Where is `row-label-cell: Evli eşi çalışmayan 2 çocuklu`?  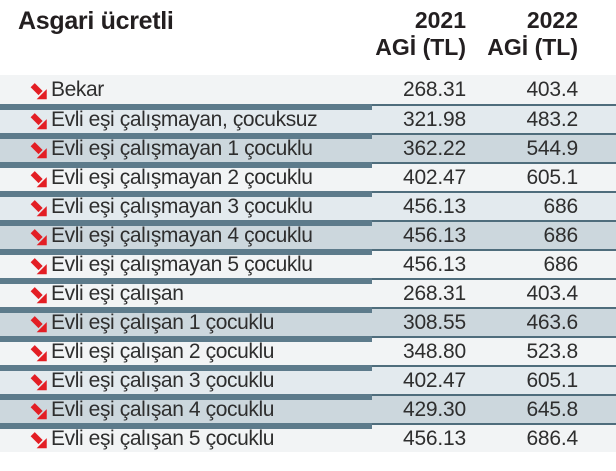 row-label-cell: Evli eşi çalışmayan 2 çocuklu is located at coordinates (183, 178).